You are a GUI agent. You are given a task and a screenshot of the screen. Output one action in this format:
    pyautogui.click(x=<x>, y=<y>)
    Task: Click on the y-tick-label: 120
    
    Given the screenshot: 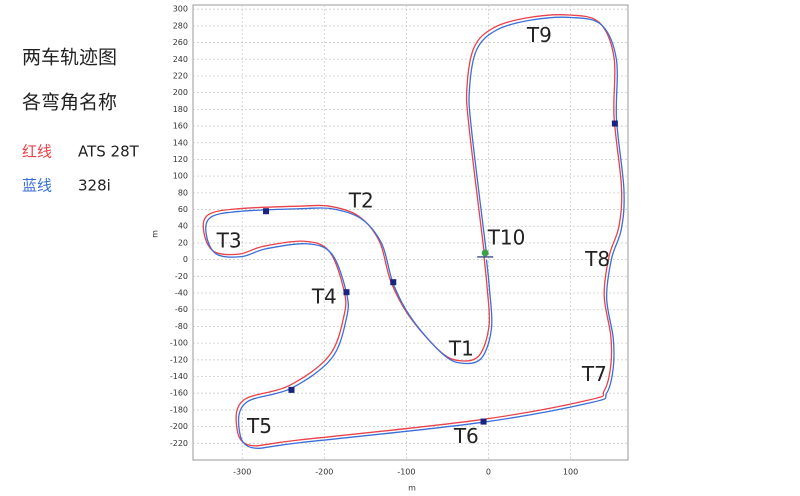 What is the action you would take?
    pyautogui.click(x=180, y=159)
    